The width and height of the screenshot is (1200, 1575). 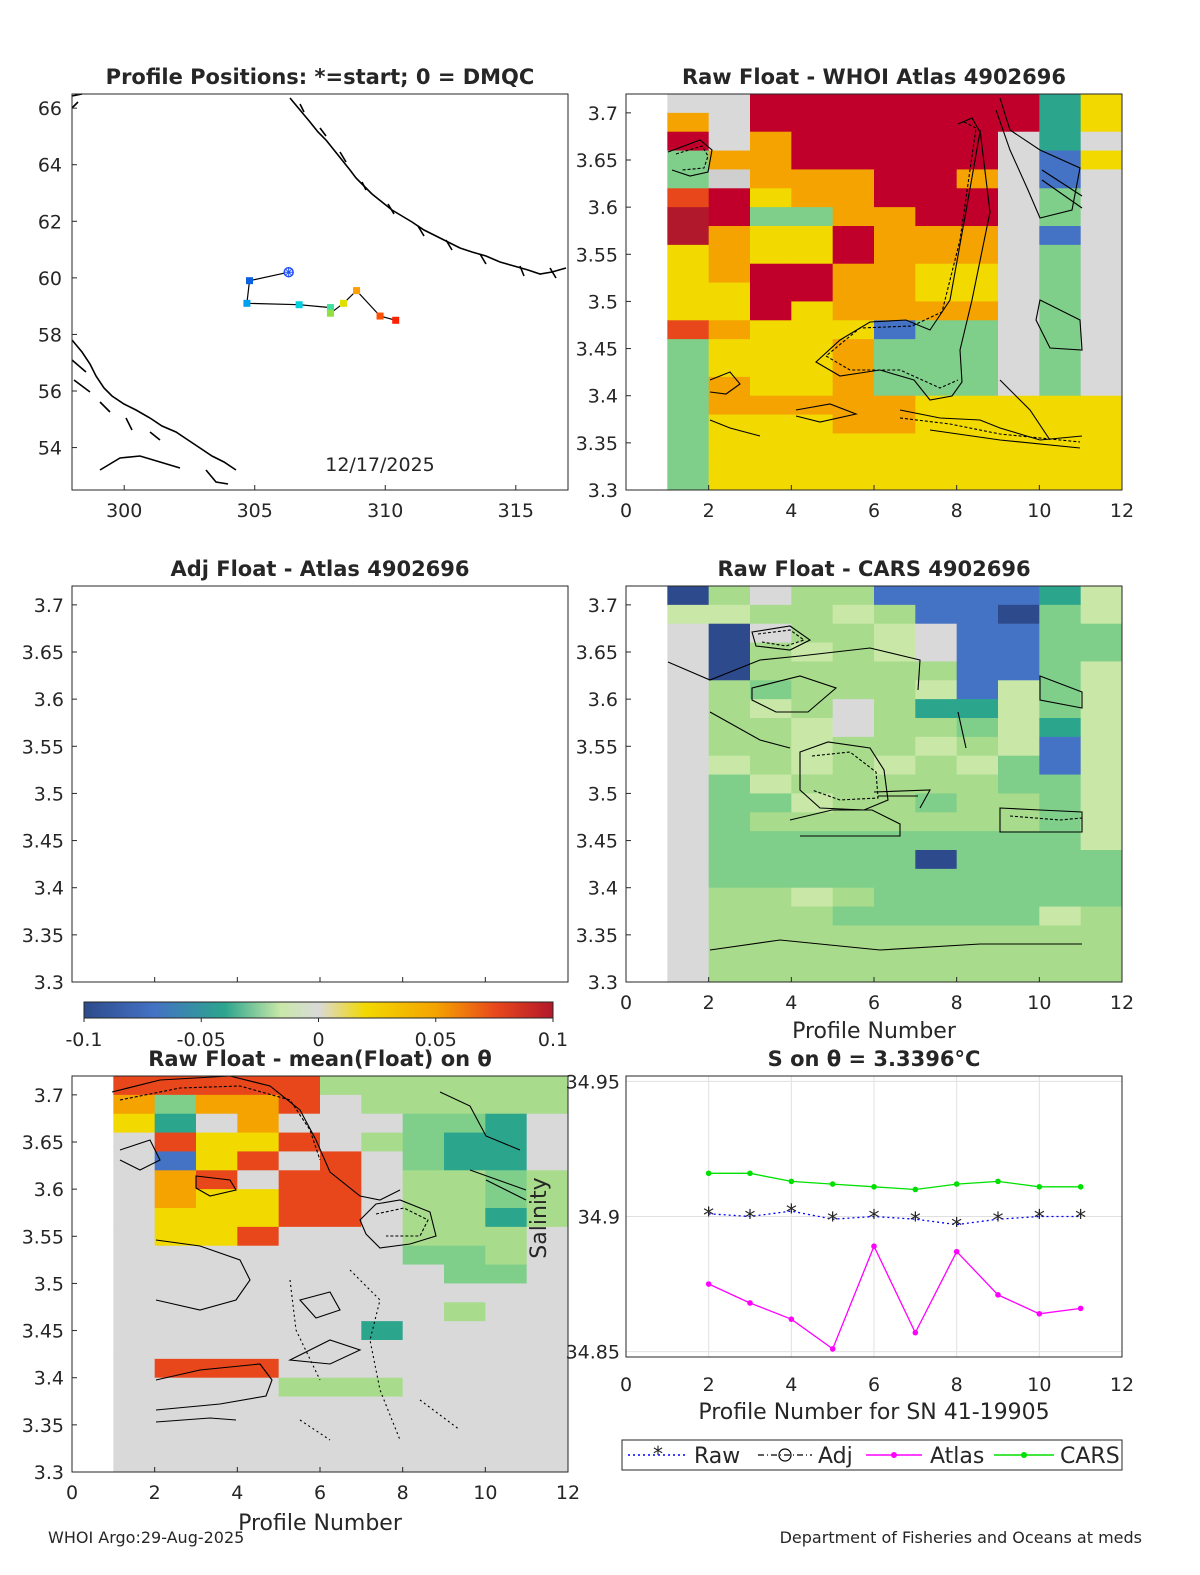 I want to click on salinity-x-tick-label: 4, so click(x=791, y=1385).